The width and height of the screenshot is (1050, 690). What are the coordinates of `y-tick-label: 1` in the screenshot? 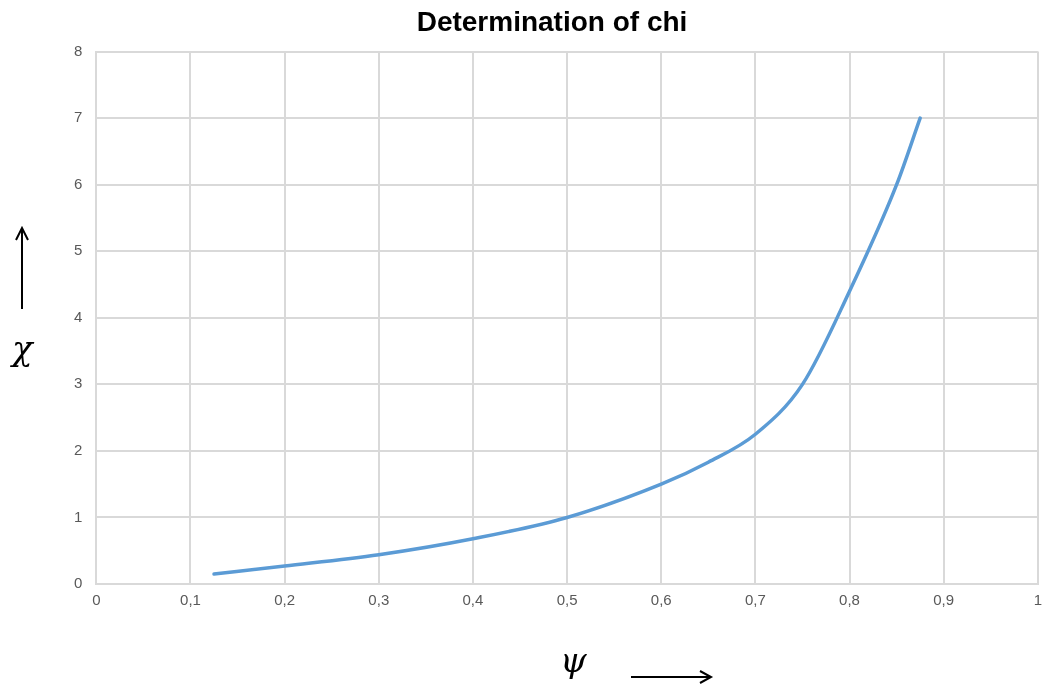 It's located at (78, 516).